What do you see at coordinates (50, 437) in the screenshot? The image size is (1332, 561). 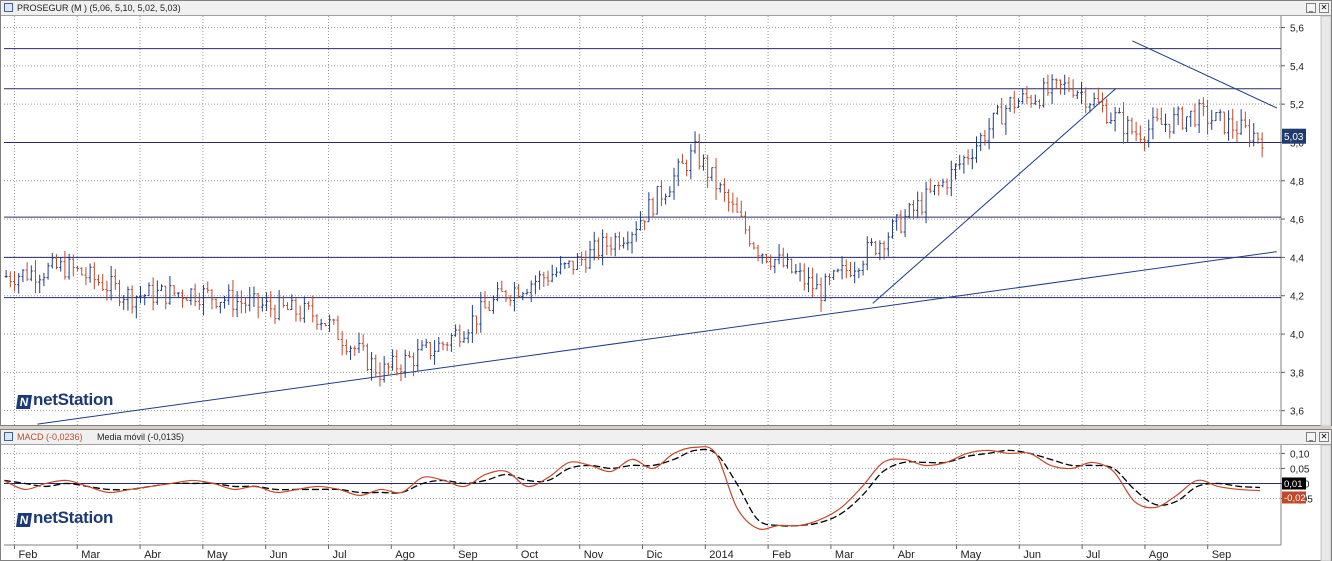 I see `macd-title: MACD (-0,0236)` at bounding box center [50, 437].